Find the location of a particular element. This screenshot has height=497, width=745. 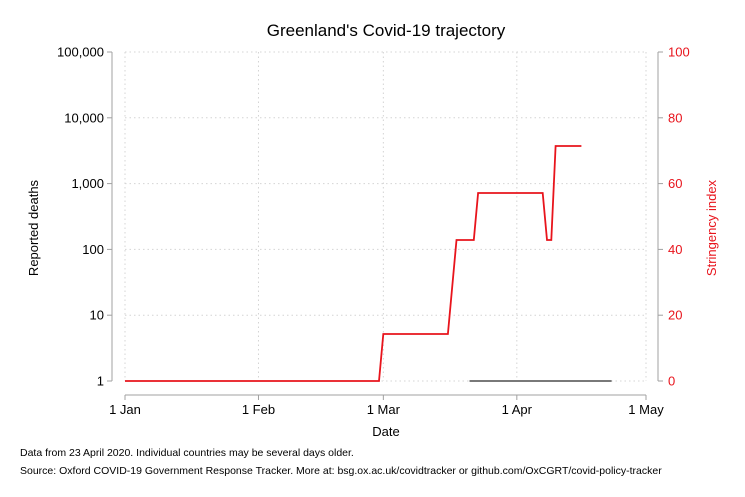

y-tick-label-left: 100 is located at coordinates (93, 249).